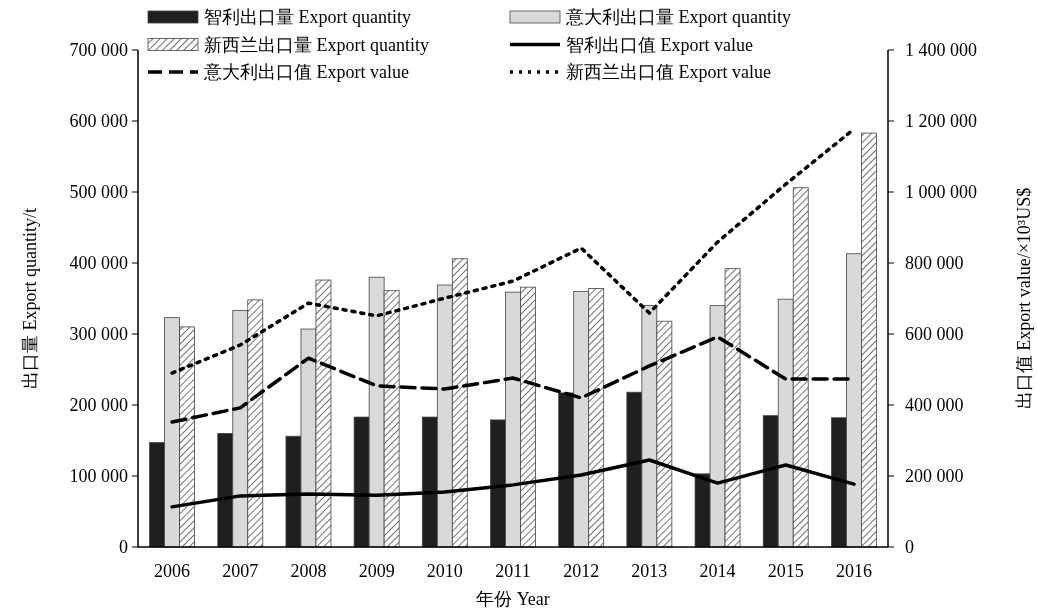 The width and height of the screenshot is (1037, 613). I want to click on y2-tick-label: 800 000, so click(934, 263).